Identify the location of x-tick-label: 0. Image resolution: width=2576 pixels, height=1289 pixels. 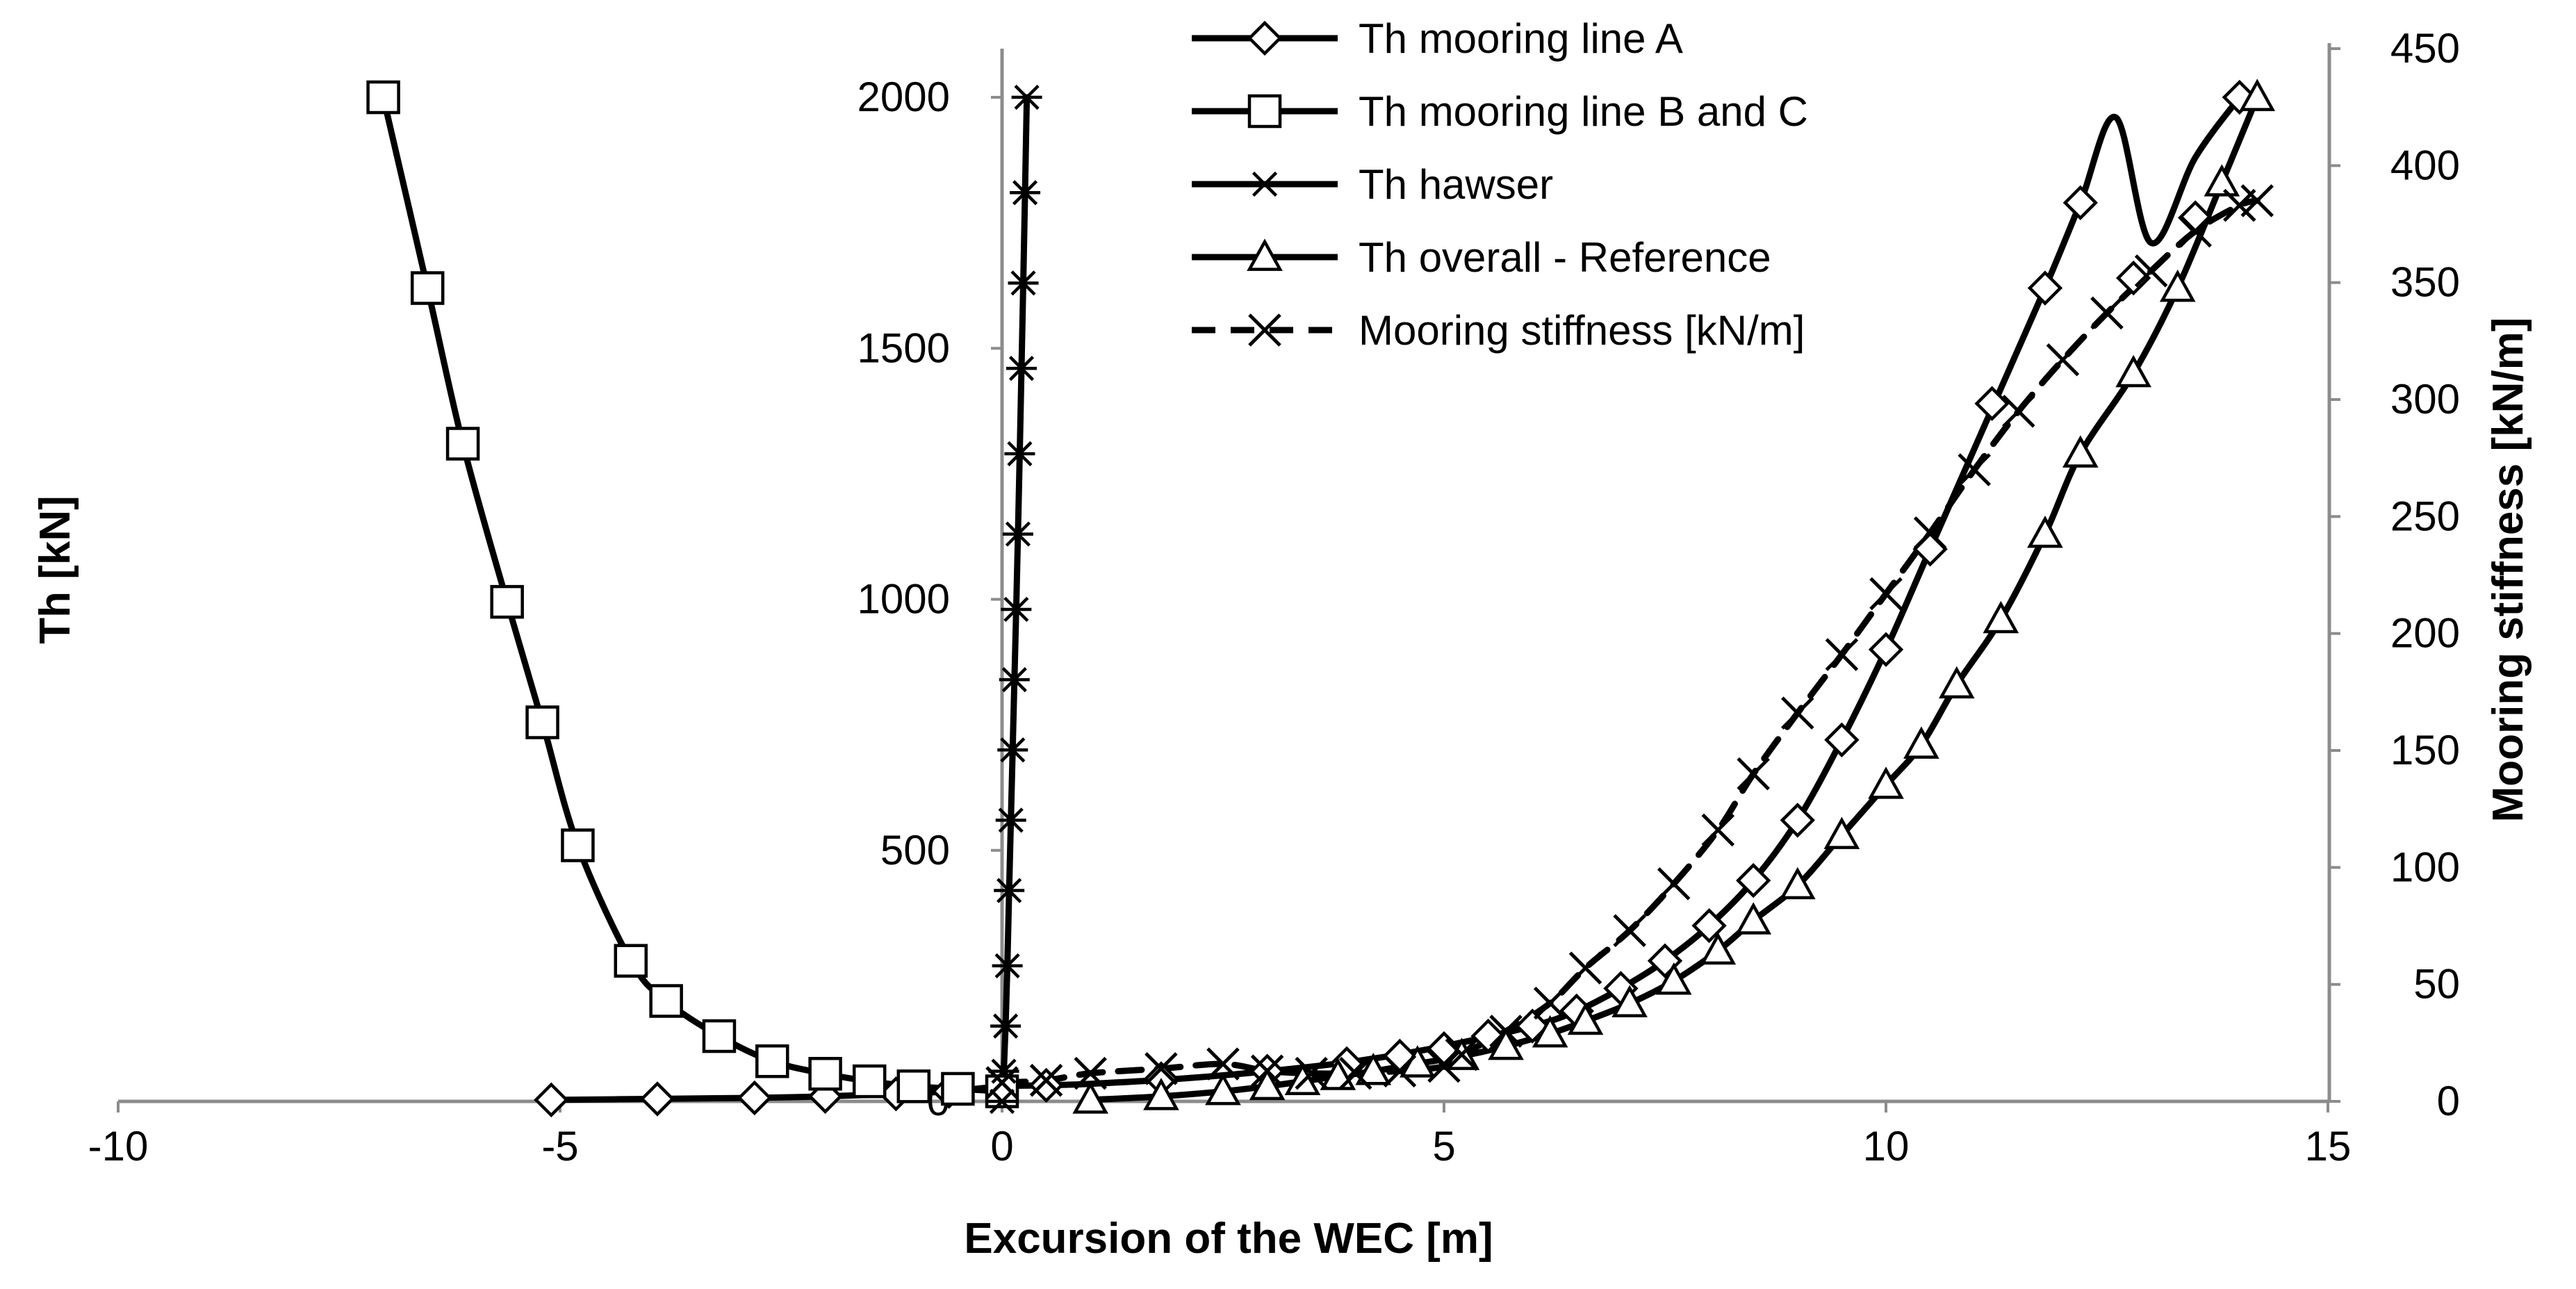
(1001, 1146).